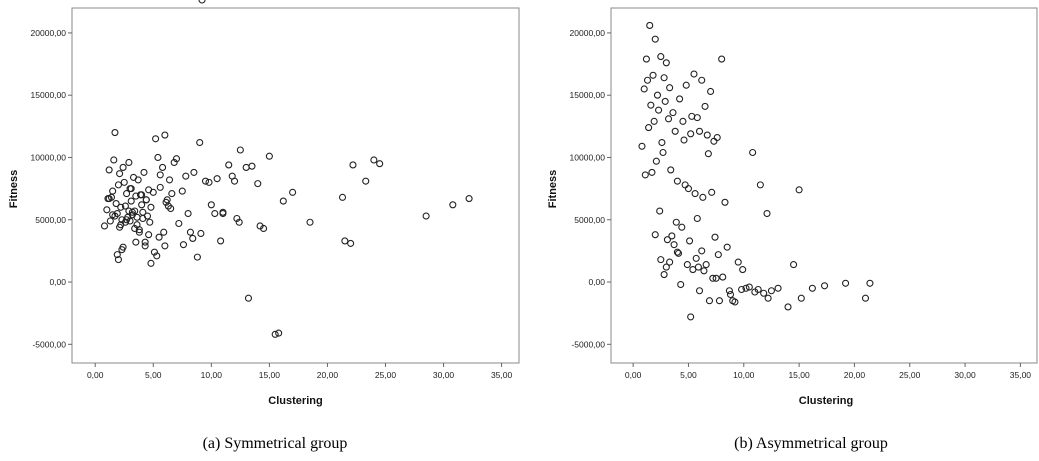 The image size is (1039, 461). What do you see at coordinates (49, 33) in the screenshot?
I see `y-tick-label: 20000,00` at bounding box center [49, 33].